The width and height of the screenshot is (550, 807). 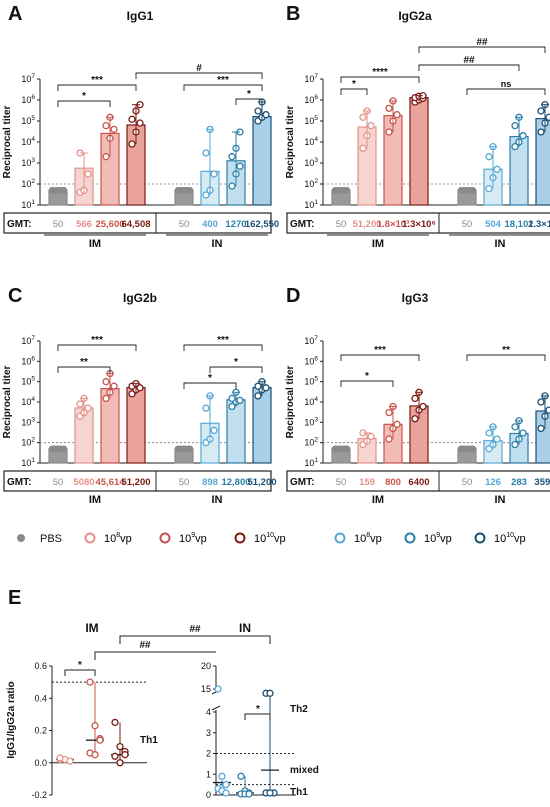 I want to click on panel-e-hash-label-2: ##, so click(x=145, y=645).